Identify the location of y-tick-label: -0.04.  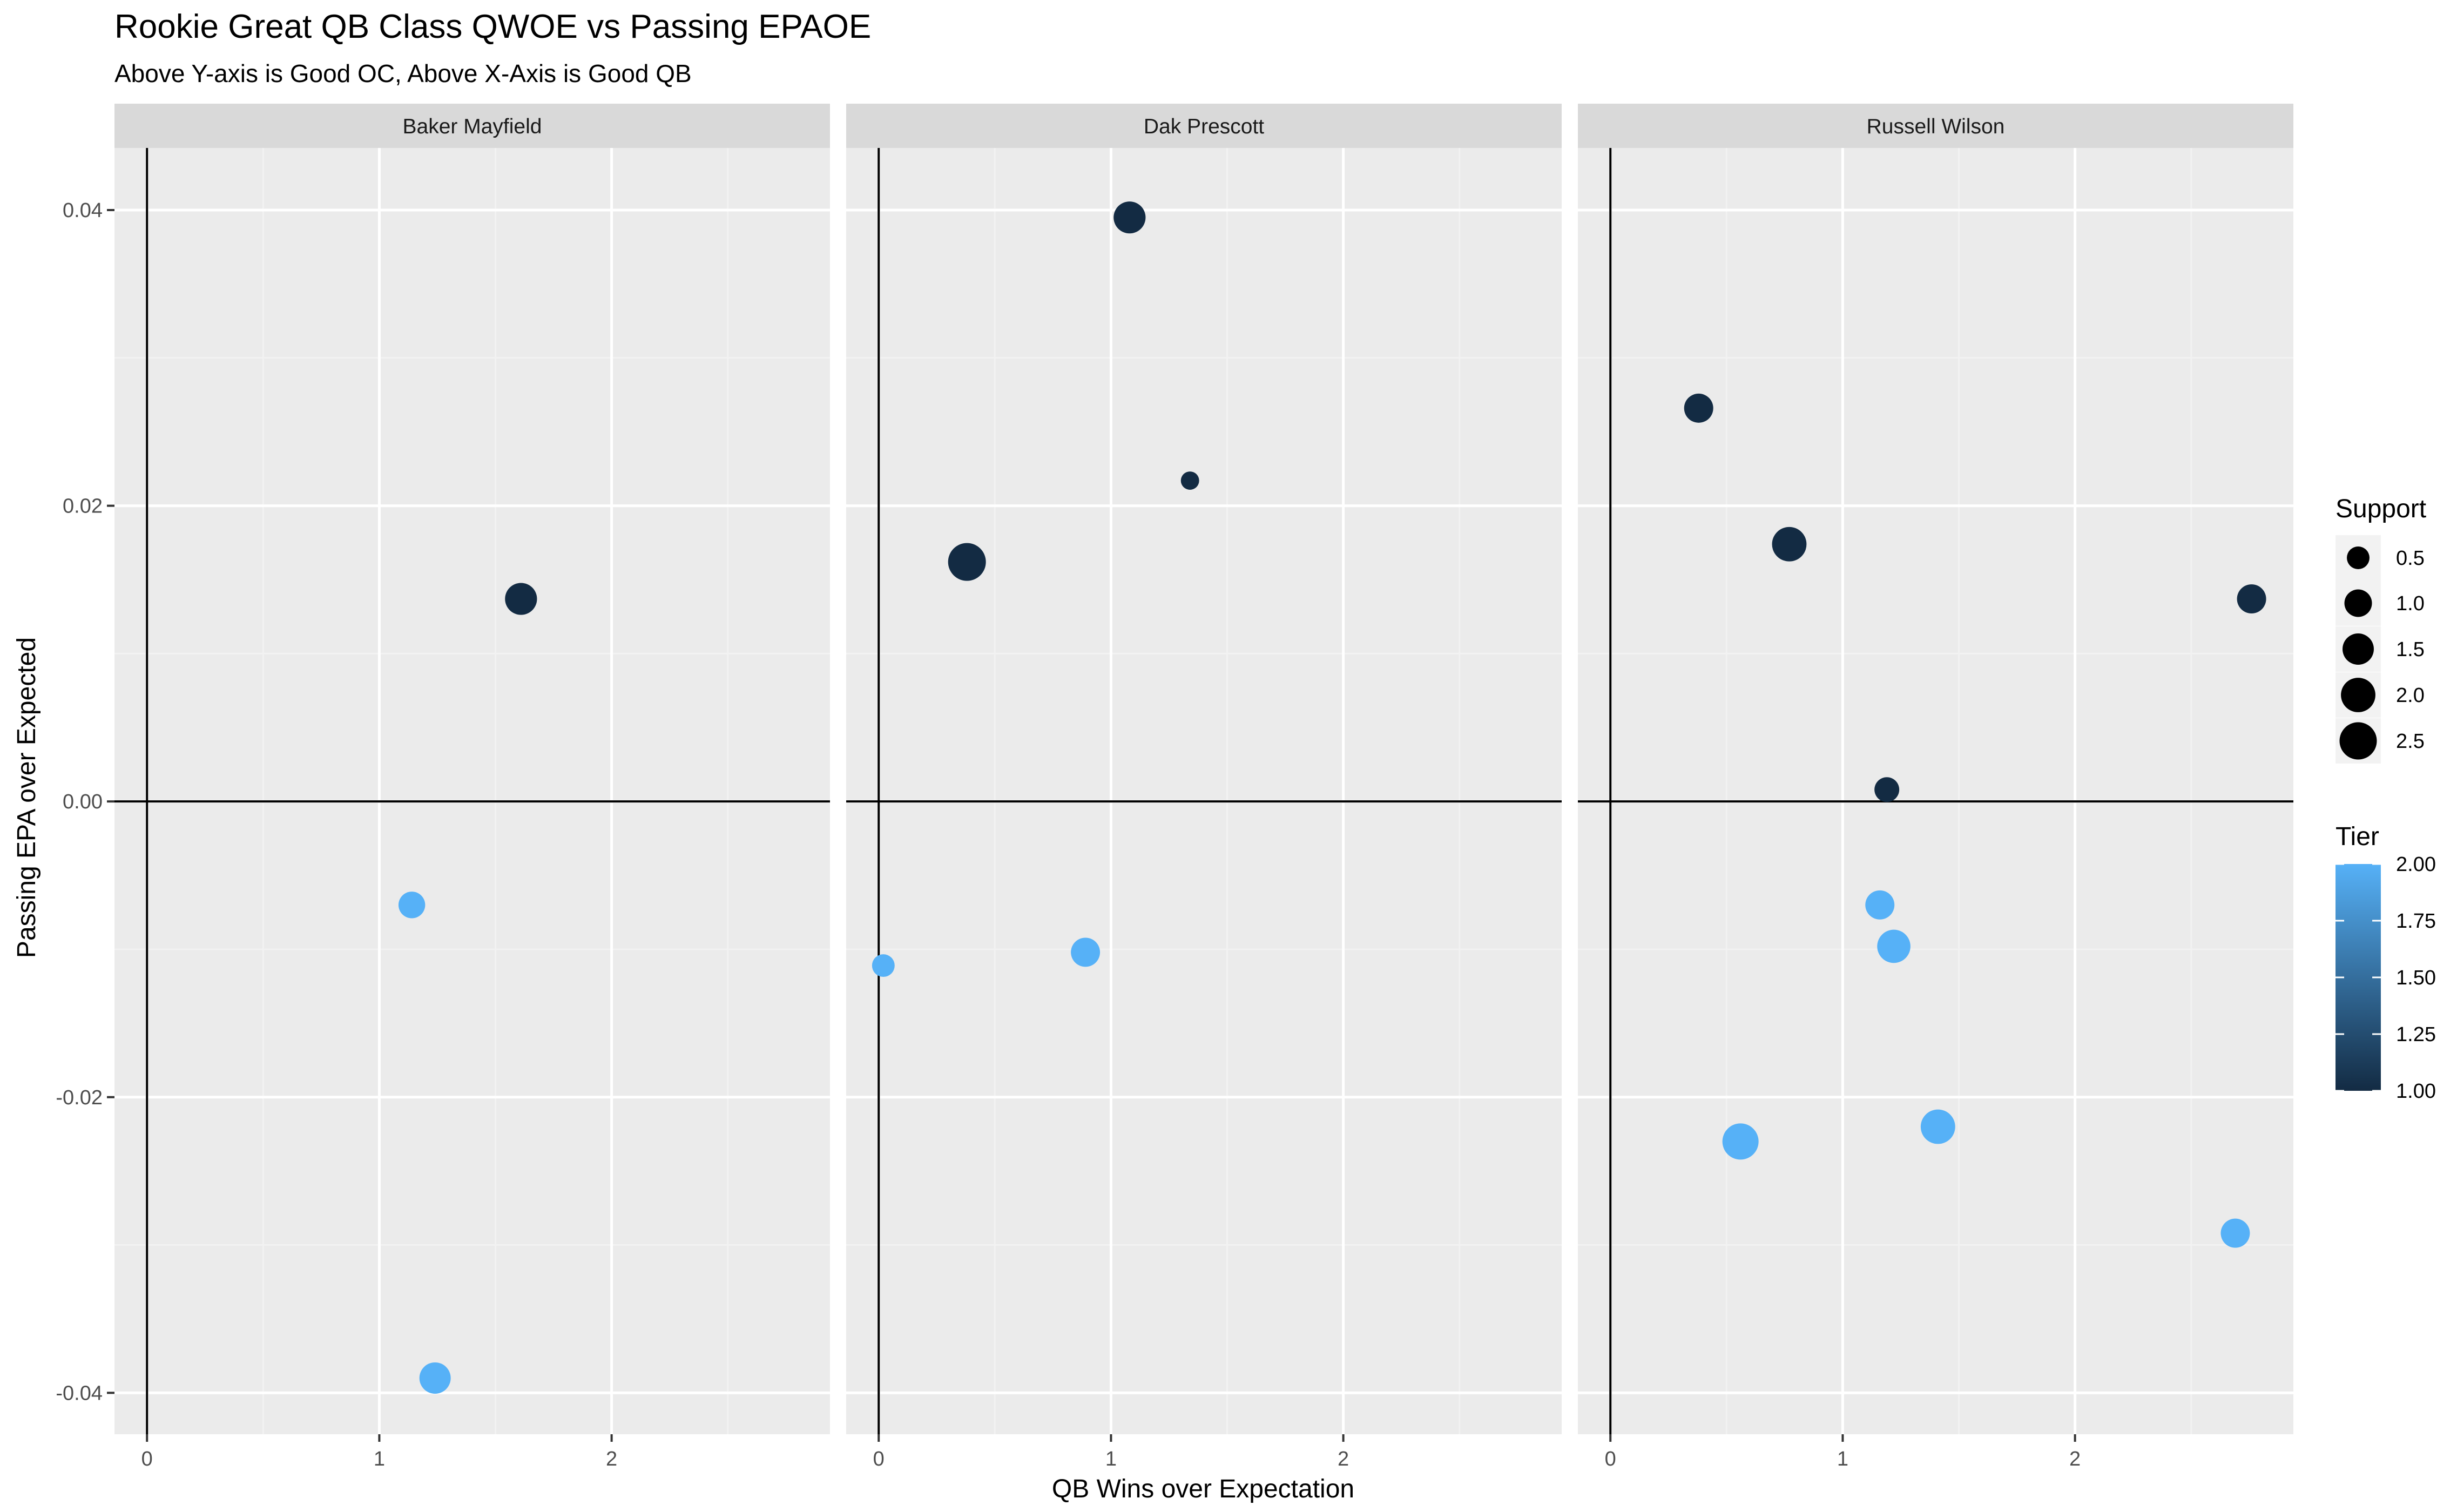
(80, 1394).